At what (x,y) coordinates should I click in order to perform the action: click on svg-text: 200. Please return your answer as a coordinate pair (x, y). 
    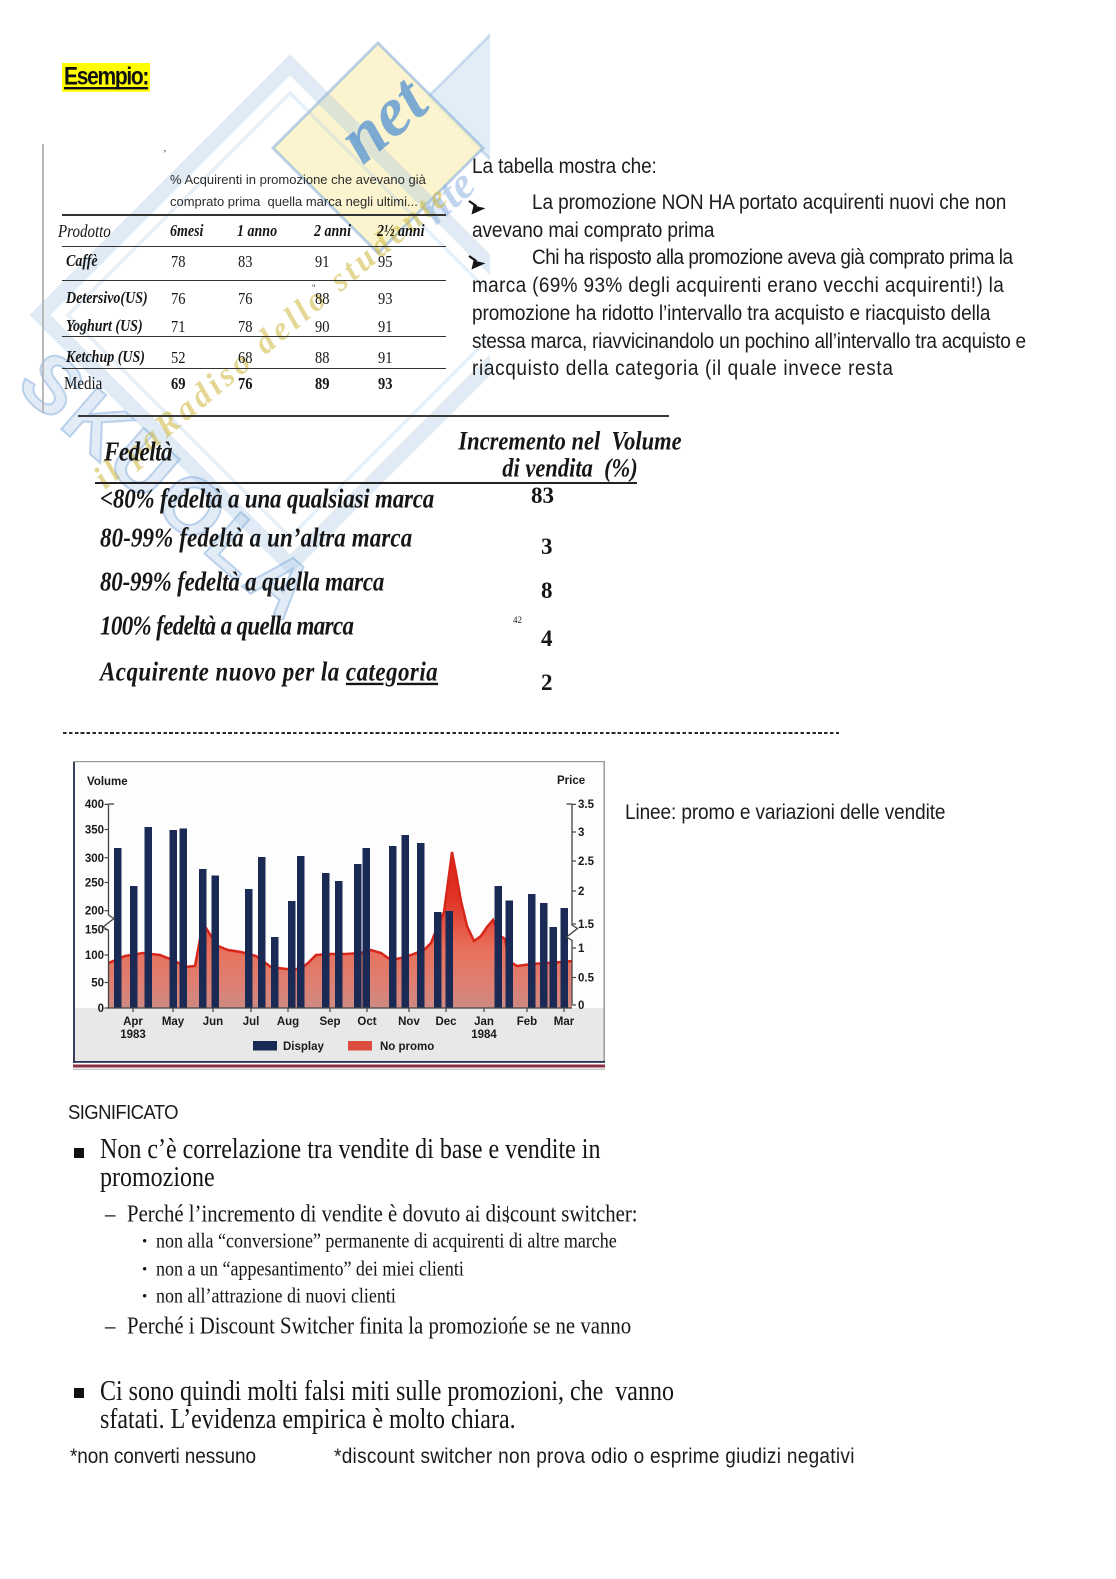
    Looking at the image, I should click on (94, 912).